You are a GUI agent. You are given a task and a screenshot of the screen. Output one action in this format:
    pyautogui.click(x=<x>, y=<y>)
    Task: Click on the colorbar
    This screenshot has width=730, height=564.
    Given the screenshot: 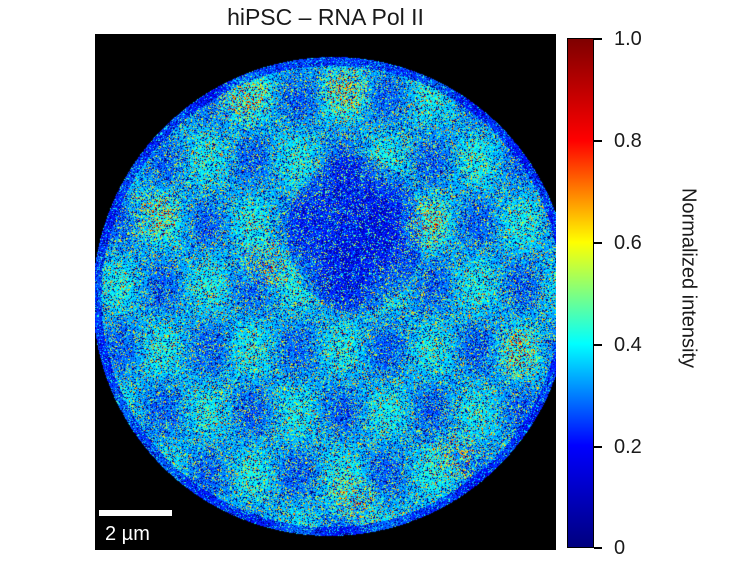 What is the action you would take?
    pyautogui.click(x=580, y=293)
    